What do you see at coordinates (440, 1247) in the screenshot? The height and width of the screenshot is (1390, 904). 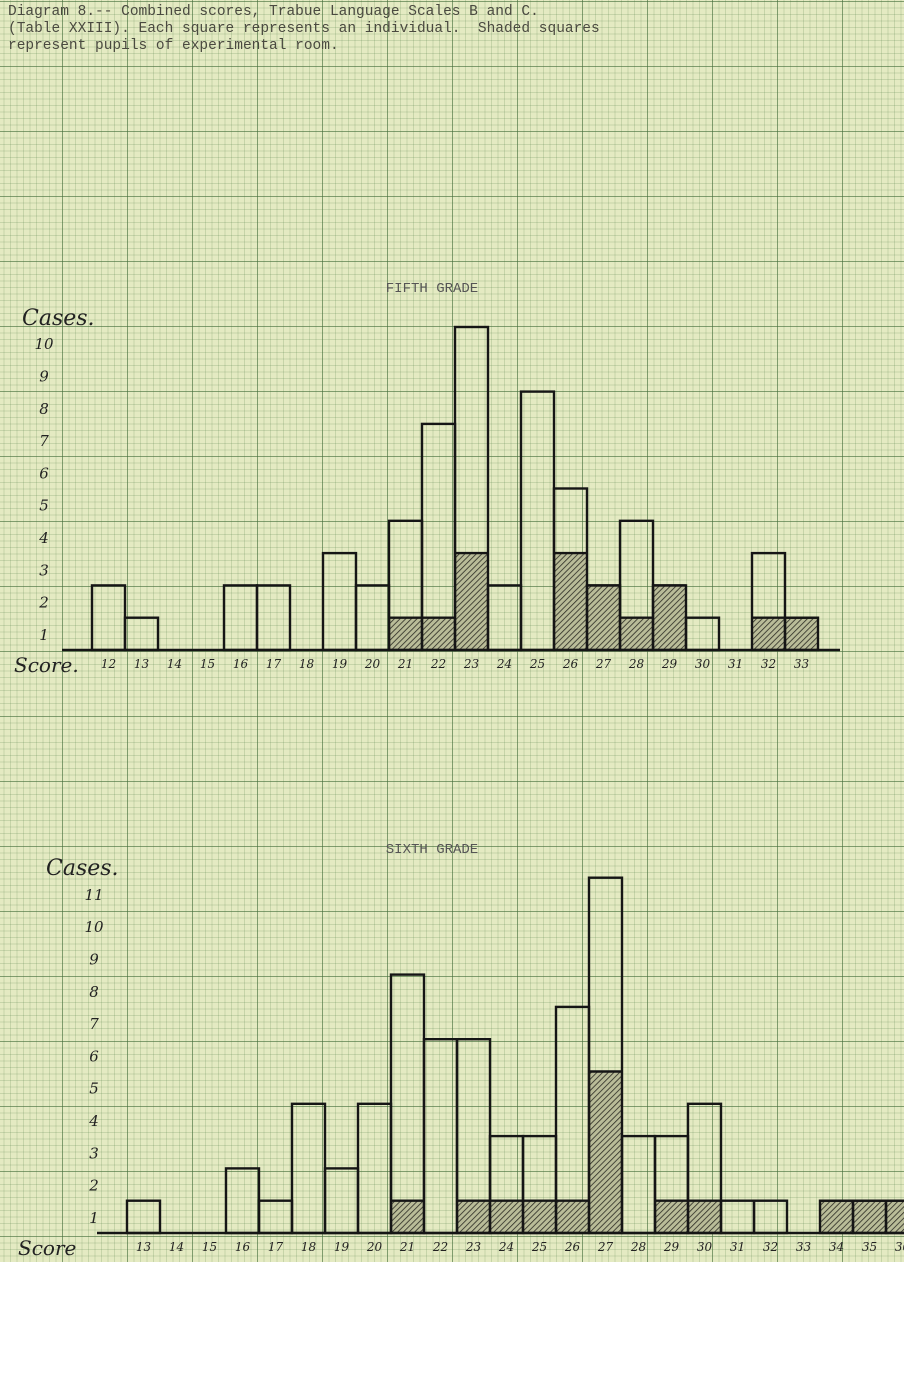 I see `chart-1-x-tick-label: 22` at bounding box center [440, 1247].